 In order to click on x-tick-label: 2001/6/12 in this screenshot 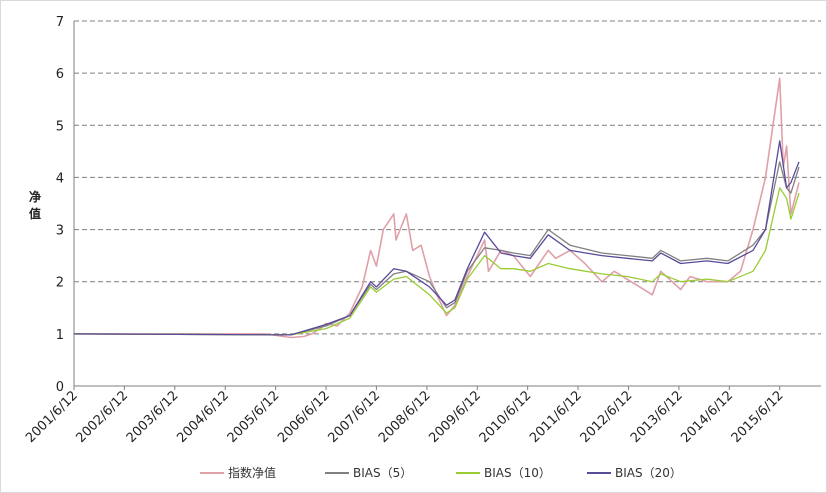, I will do `click(52, 417)`.